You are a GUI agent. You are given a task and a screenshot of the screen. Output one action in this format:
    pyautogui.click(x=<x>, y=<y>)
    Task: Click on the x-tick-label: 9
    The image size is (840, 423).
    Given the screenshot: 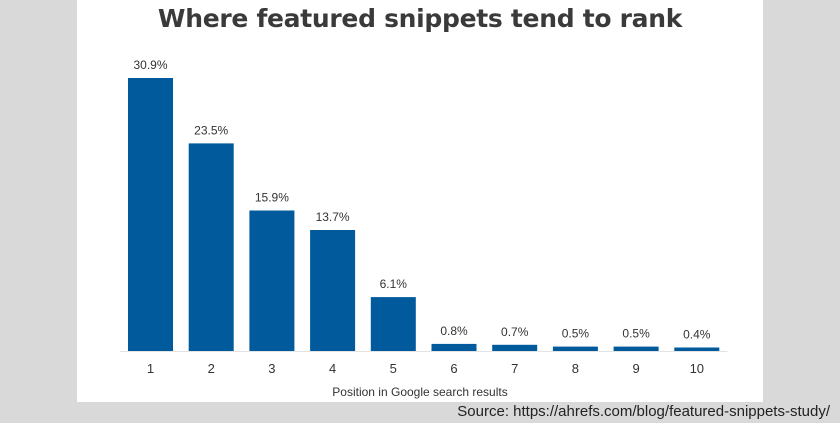 What is the action you would take?
    pyautogui.click(x=635, y=368)
    